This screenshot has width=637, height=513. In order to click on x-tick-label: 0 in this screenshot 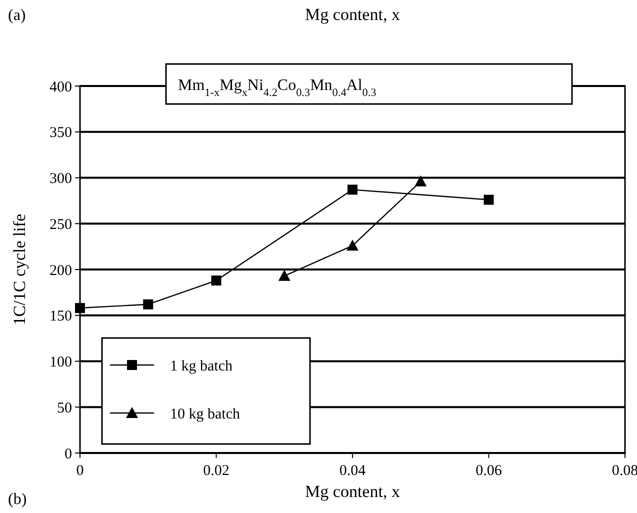, I will do `click(80, 471)`.